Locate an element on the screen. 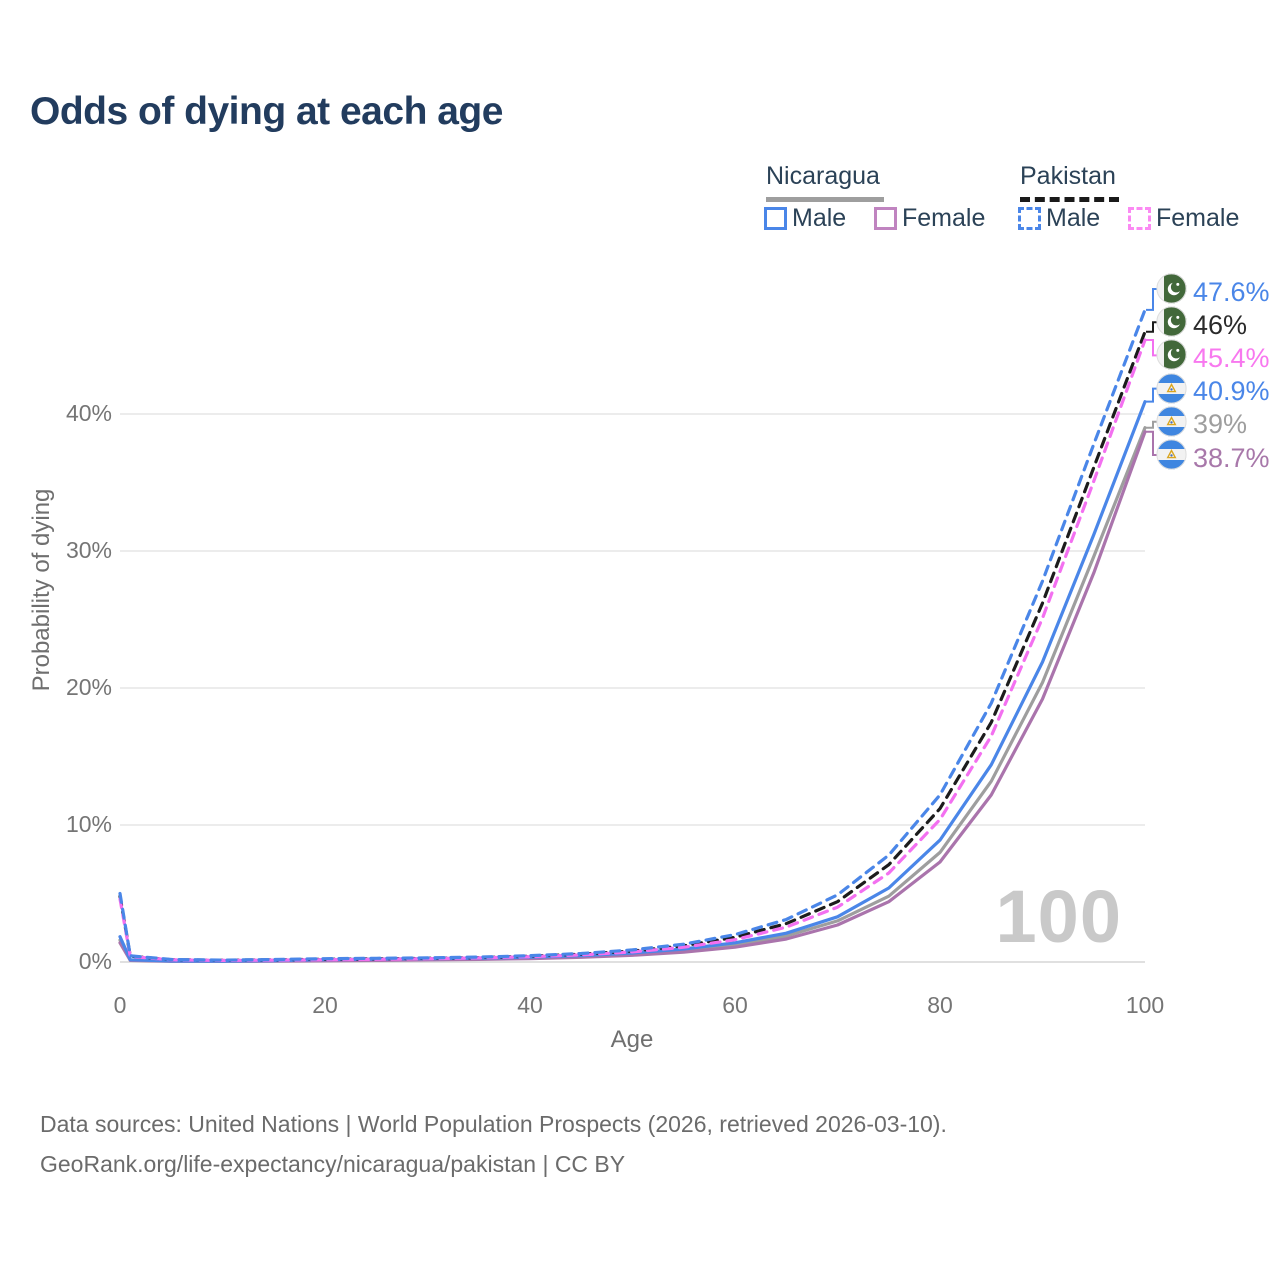  end-label-nicaragua-male: 40.9% is located at coordinates (1213, 391).